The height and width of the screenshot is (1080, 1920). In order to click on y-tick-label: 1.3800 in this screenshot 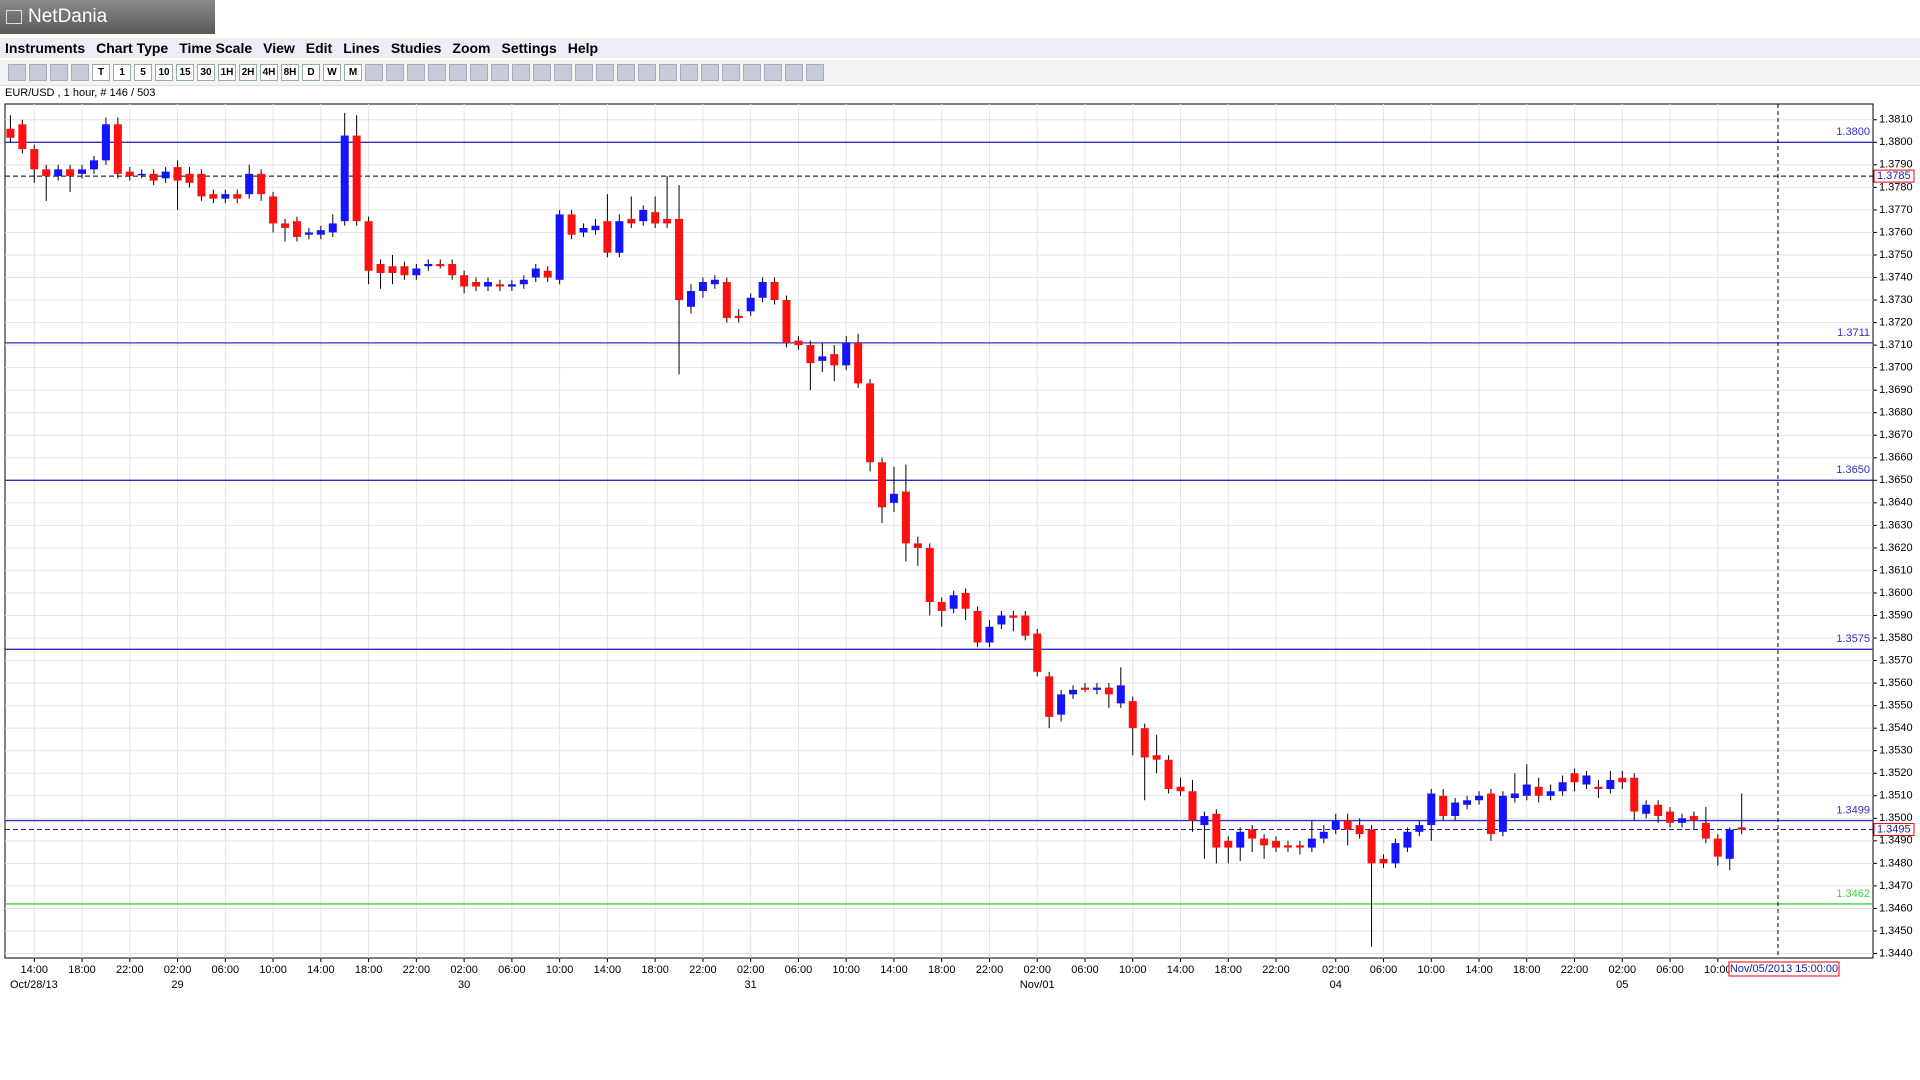, I will do `click(1896, 142)`.